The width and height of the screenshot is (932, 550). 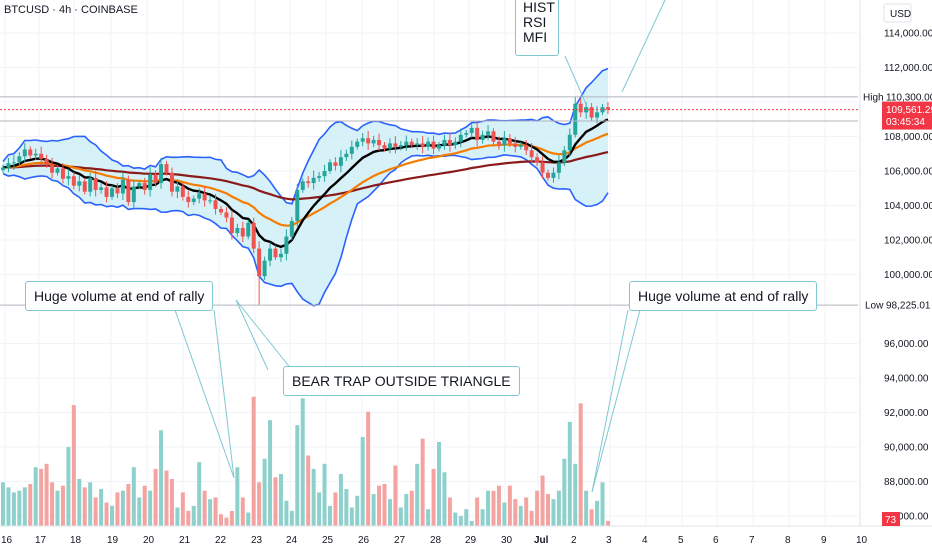 What do you see at coordinates (575, 80) in the screenshot?
I see `leader-indicators` at bounding box center [575, 80].